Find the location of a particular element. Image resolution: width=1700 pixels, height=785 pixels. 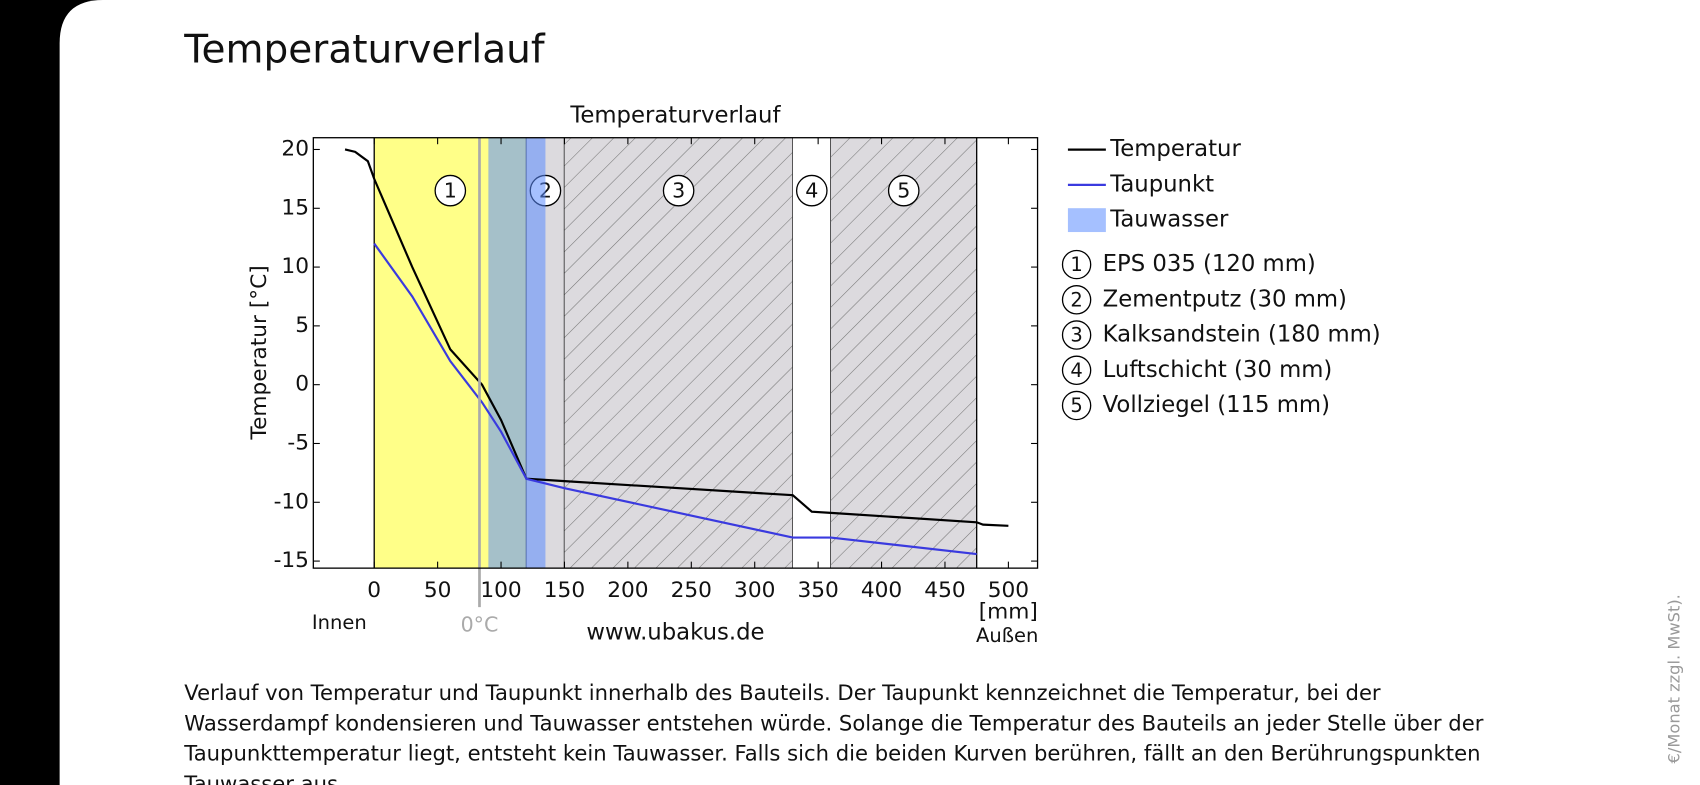

x-tick-label: 100 is located at coordinates (500, 590).